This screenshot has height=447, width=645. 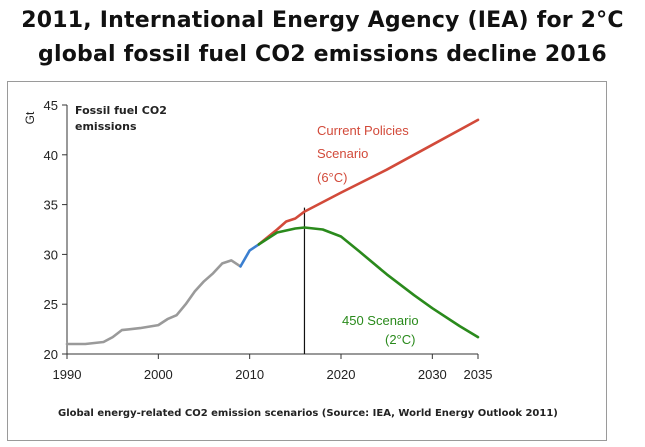 I want to click on scenario-450-label-line-2: (2°C), so click(x=400, y=339).